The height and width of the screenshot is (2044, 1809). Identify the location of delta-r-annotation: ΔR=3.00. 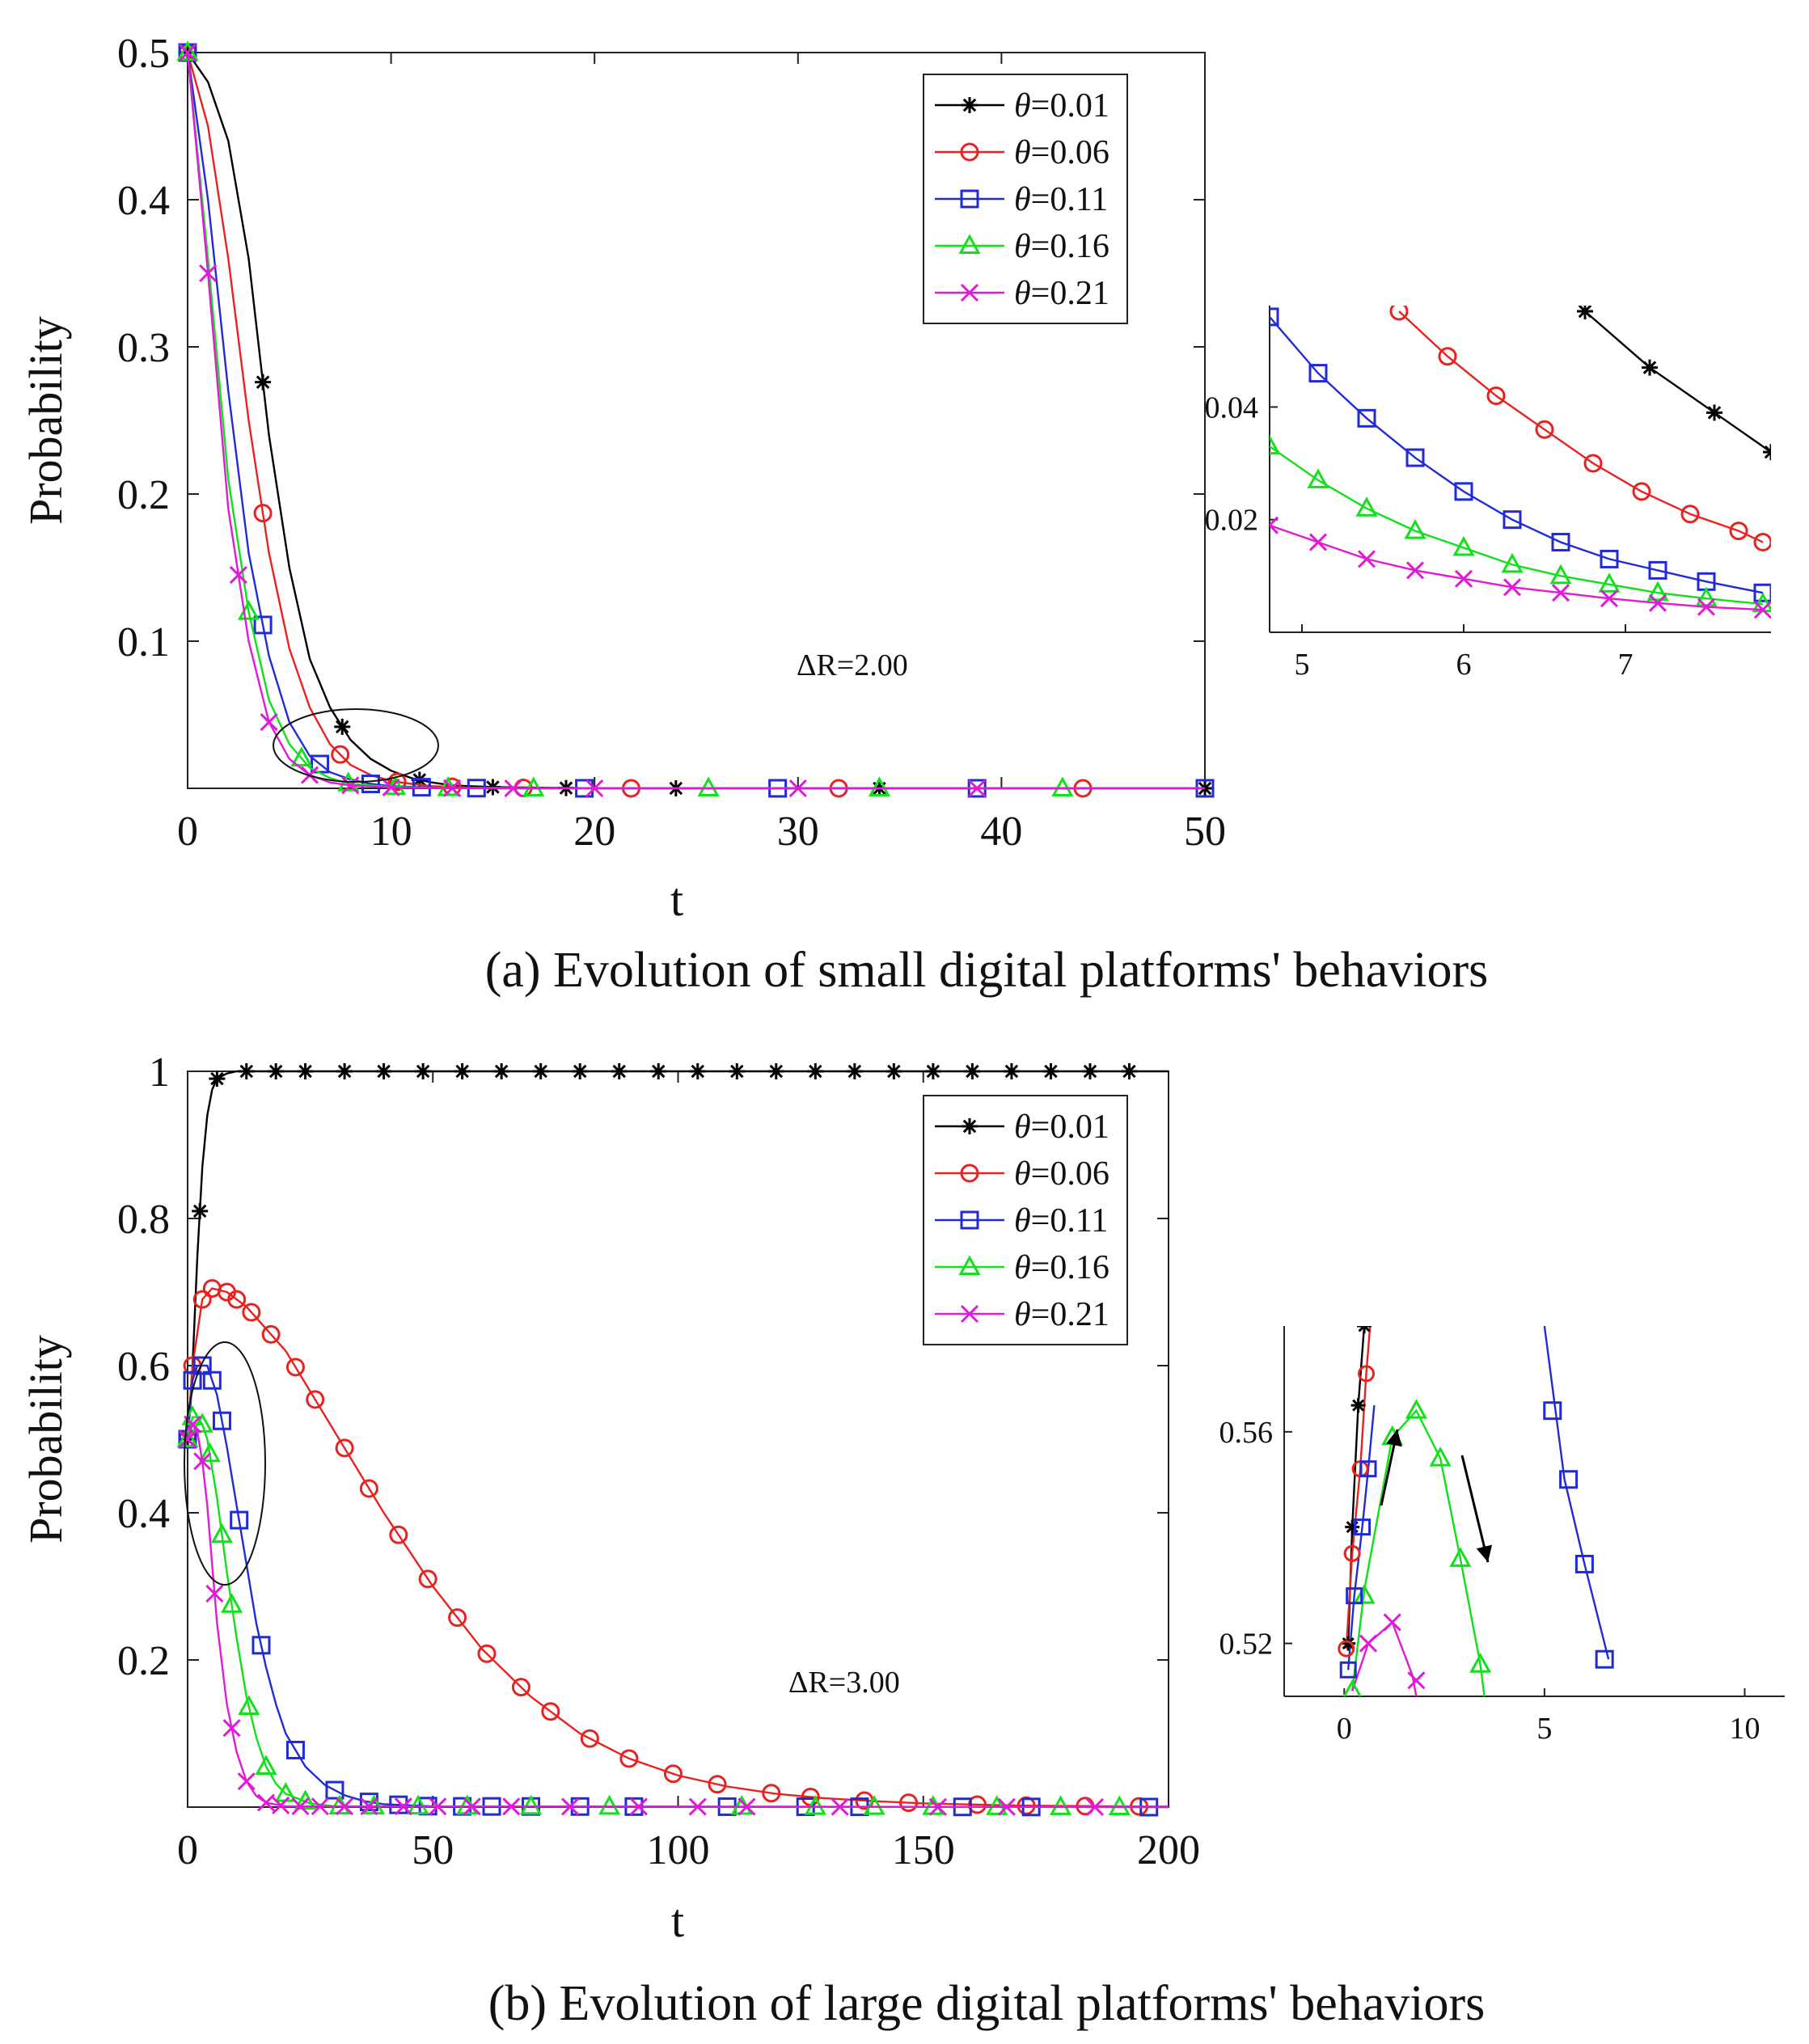
(844, 1683).